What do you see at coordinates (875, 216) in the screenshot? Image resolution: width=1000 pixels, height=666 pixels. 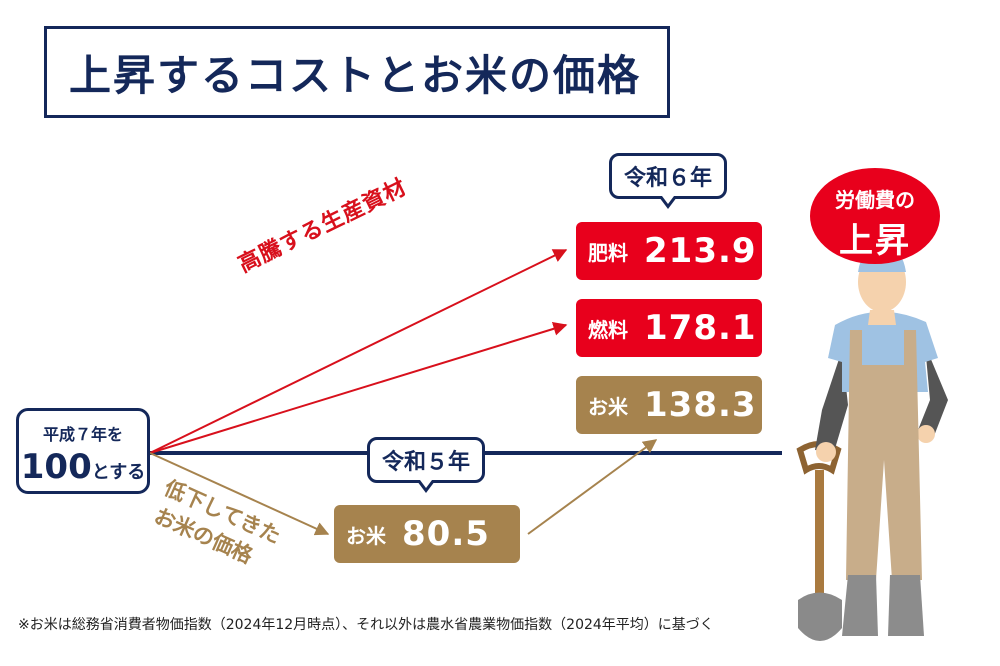 I see `labor-cost-badge: 労働費の 上昇` at bounding box center [875, 216].